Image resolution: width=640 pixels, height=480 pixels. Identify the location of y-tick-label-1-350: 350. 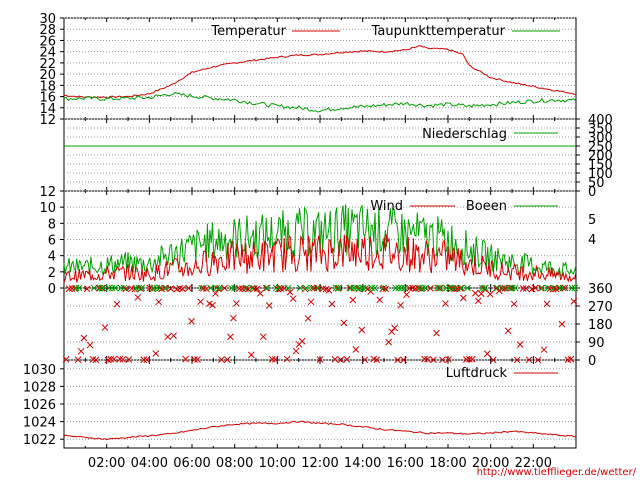
(600, 129).